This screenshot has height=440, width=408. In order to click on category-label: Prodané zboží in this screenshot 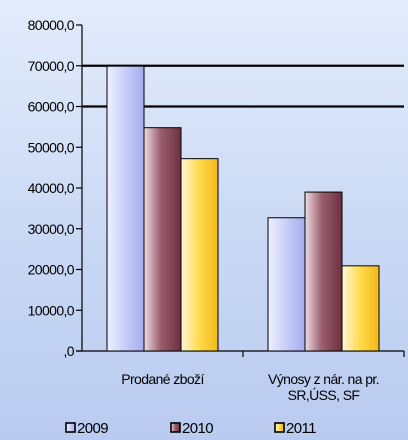, I will do `click(162, 379)`.